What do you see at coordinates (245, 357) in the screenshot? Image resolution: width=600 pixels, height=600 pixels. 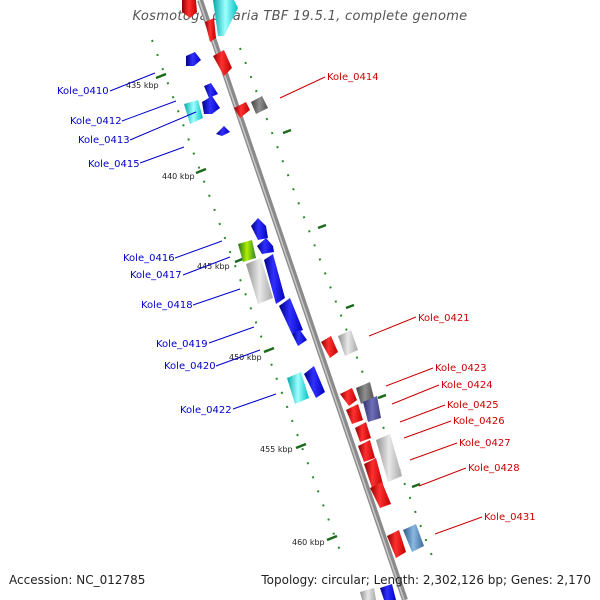 I see `scale-label-450: 450 kbp` at bounding box center [245, 357].